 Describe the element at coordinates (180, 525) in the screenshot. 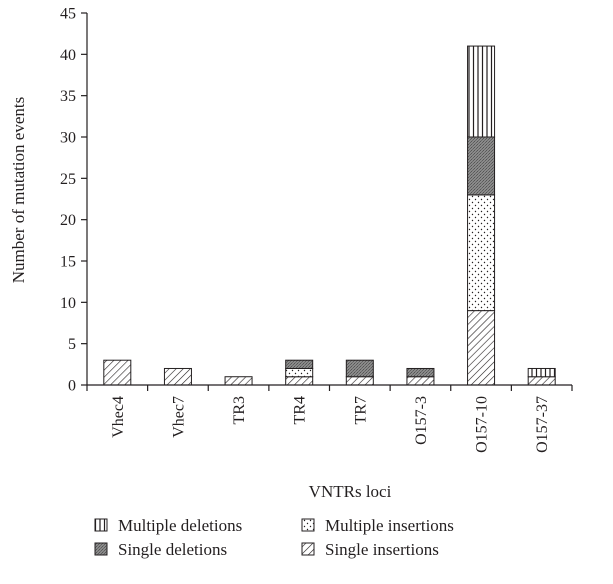

I see `legend-label-multiple-deletions: Multiple deletions` at that location.